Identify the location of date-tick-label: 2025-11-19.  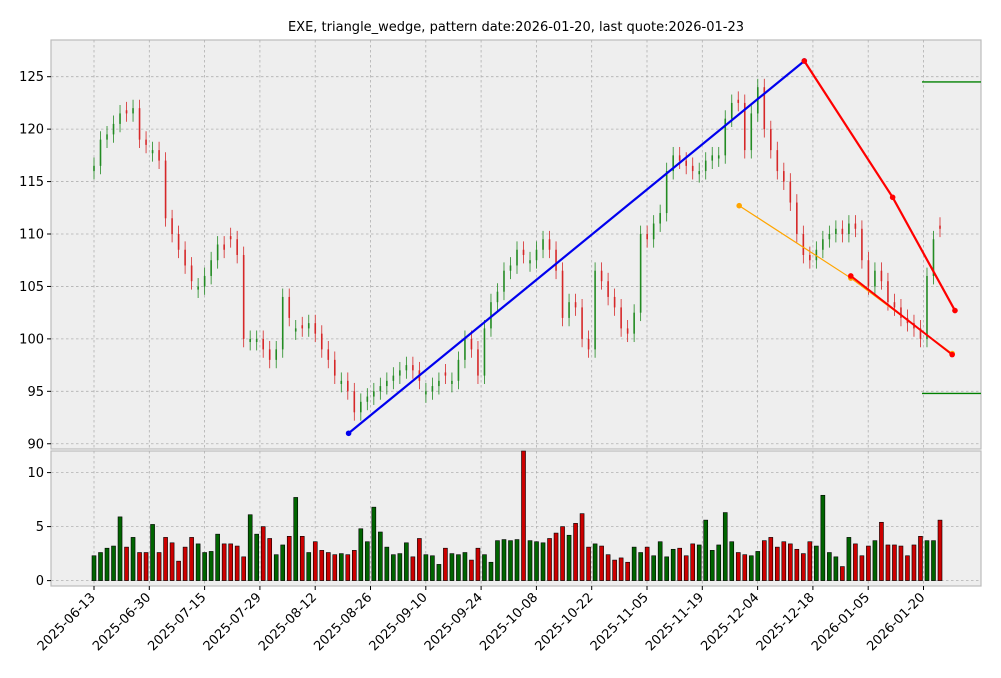
(675, 622).